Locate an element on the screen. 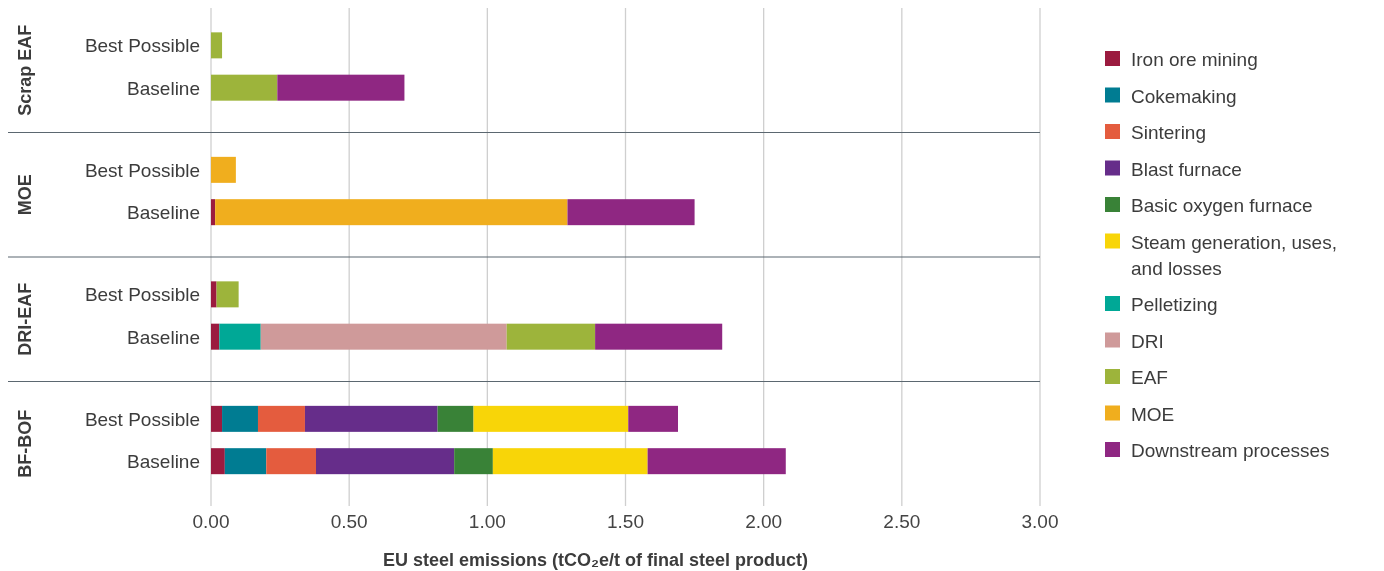 This screenshot has width=1384, height=571. legend-label: Sintering is located at coordinates (1168, 132).